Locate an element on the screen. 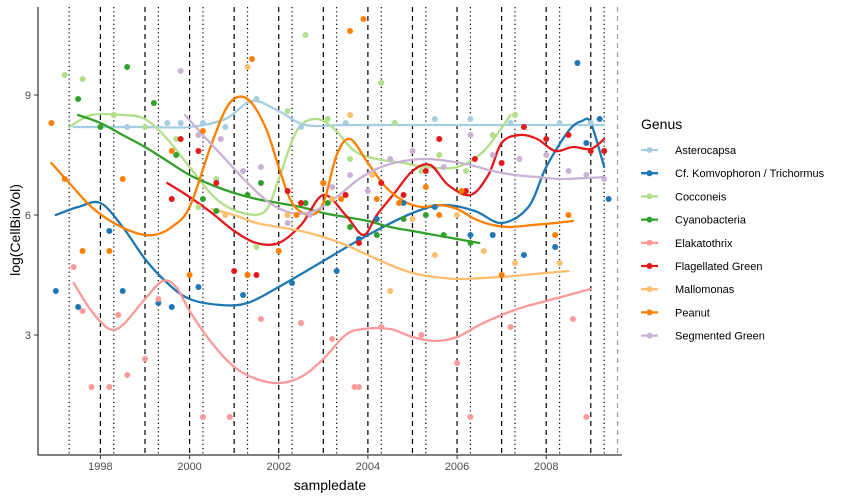 Image resolution: width=850 pixels, height=499 pixels. curve-cocconeis is located at coordinates (290, 164).